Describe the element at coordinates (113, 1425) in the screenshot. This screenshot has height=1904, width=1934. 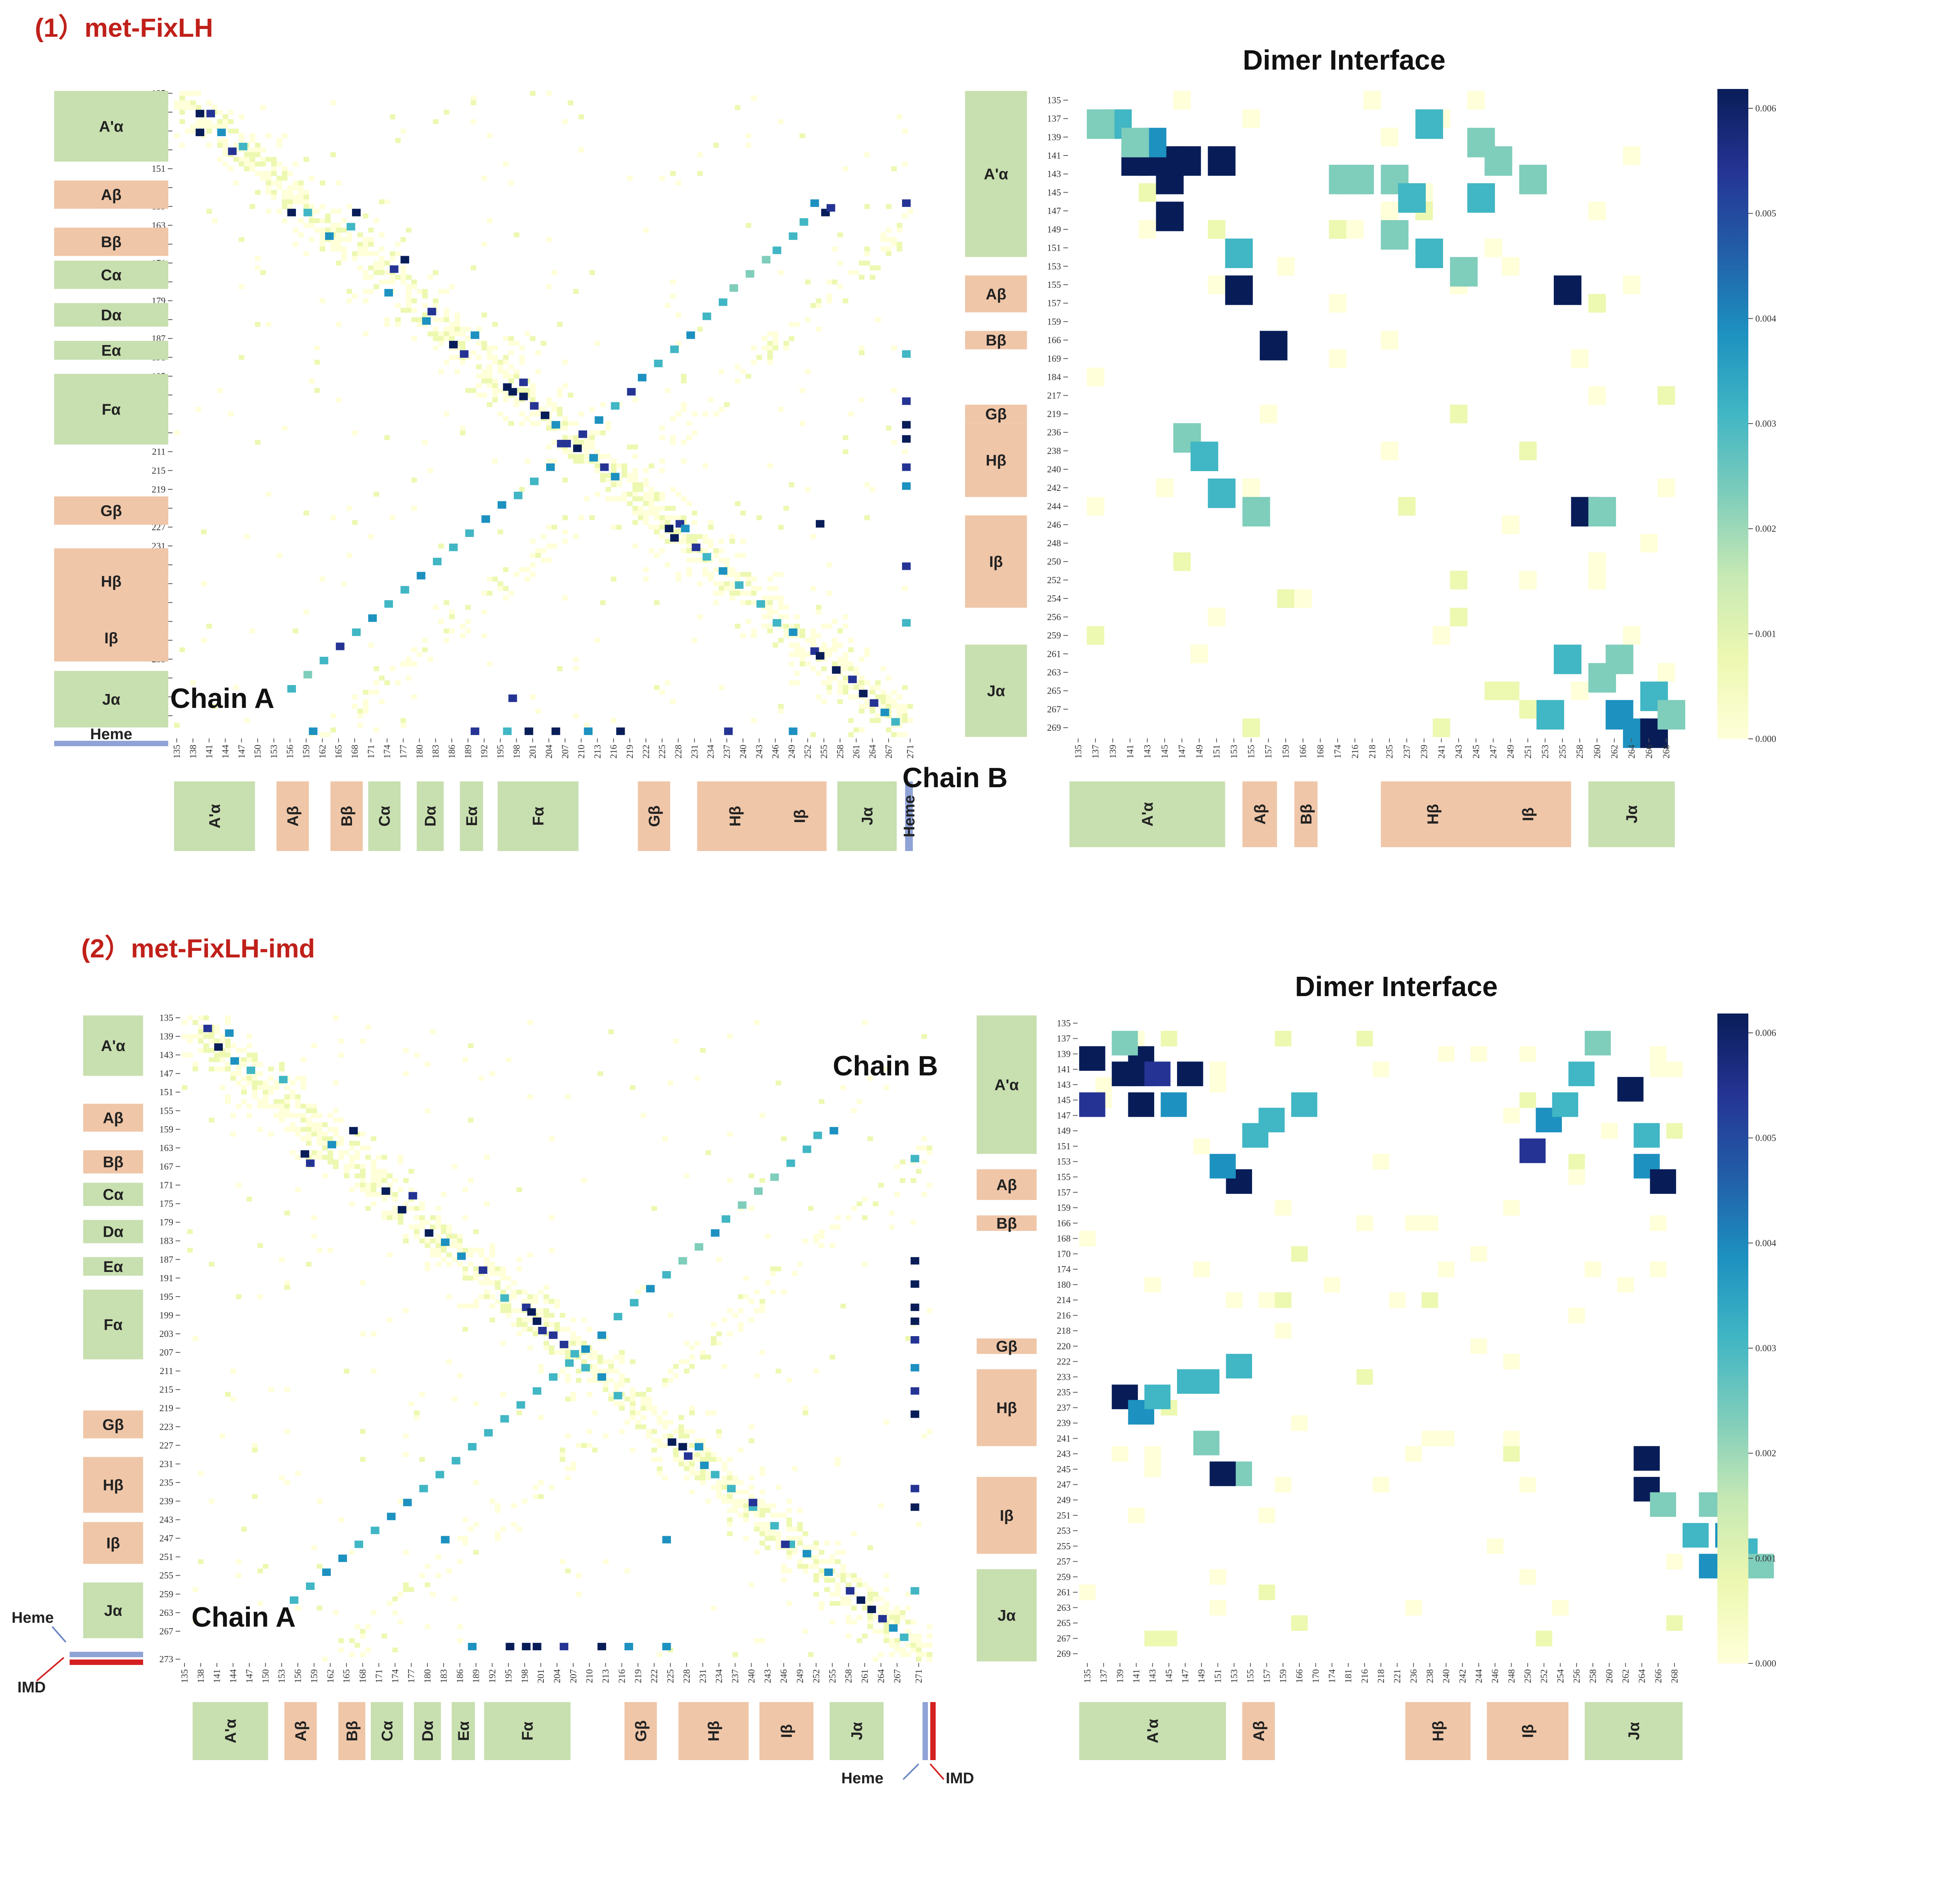
I see `y-section-label: Gβ` at that location.